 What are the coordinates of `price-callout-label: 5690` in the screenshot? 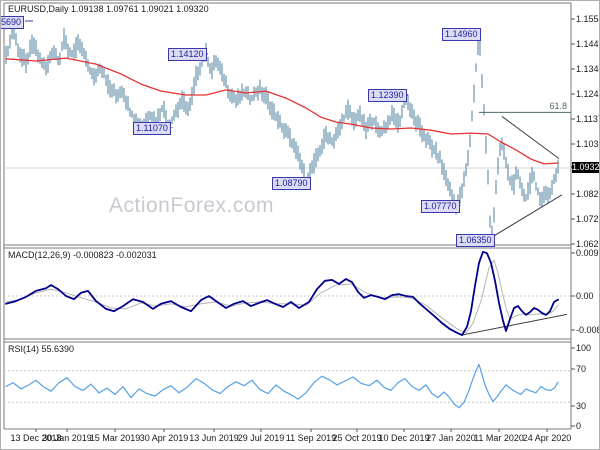 It's located at (13, 22).